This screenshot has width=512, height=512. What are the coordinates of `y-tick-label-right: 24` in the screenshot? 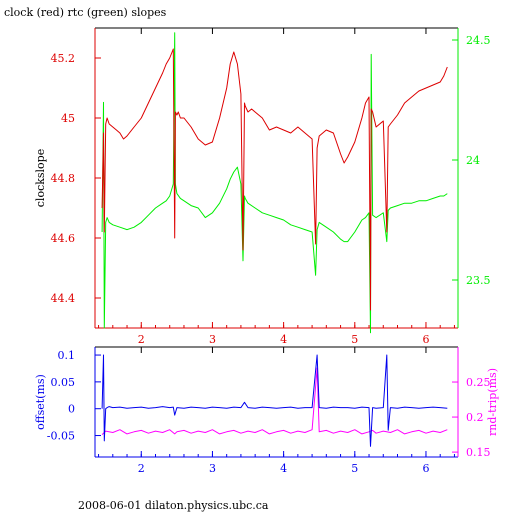 It's located at (473, 160).